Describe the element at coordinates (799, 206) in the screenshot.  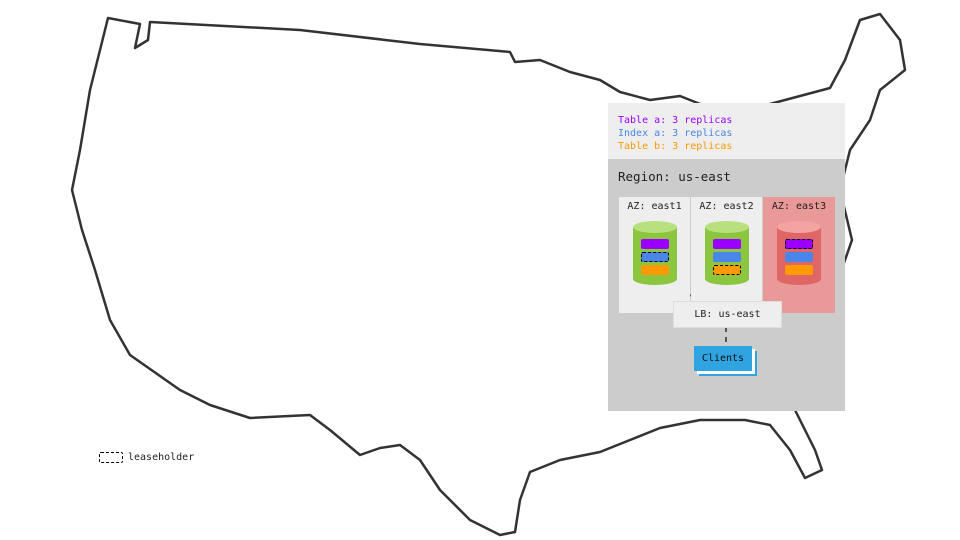
I see `az-label: AZ: east3` at that location.